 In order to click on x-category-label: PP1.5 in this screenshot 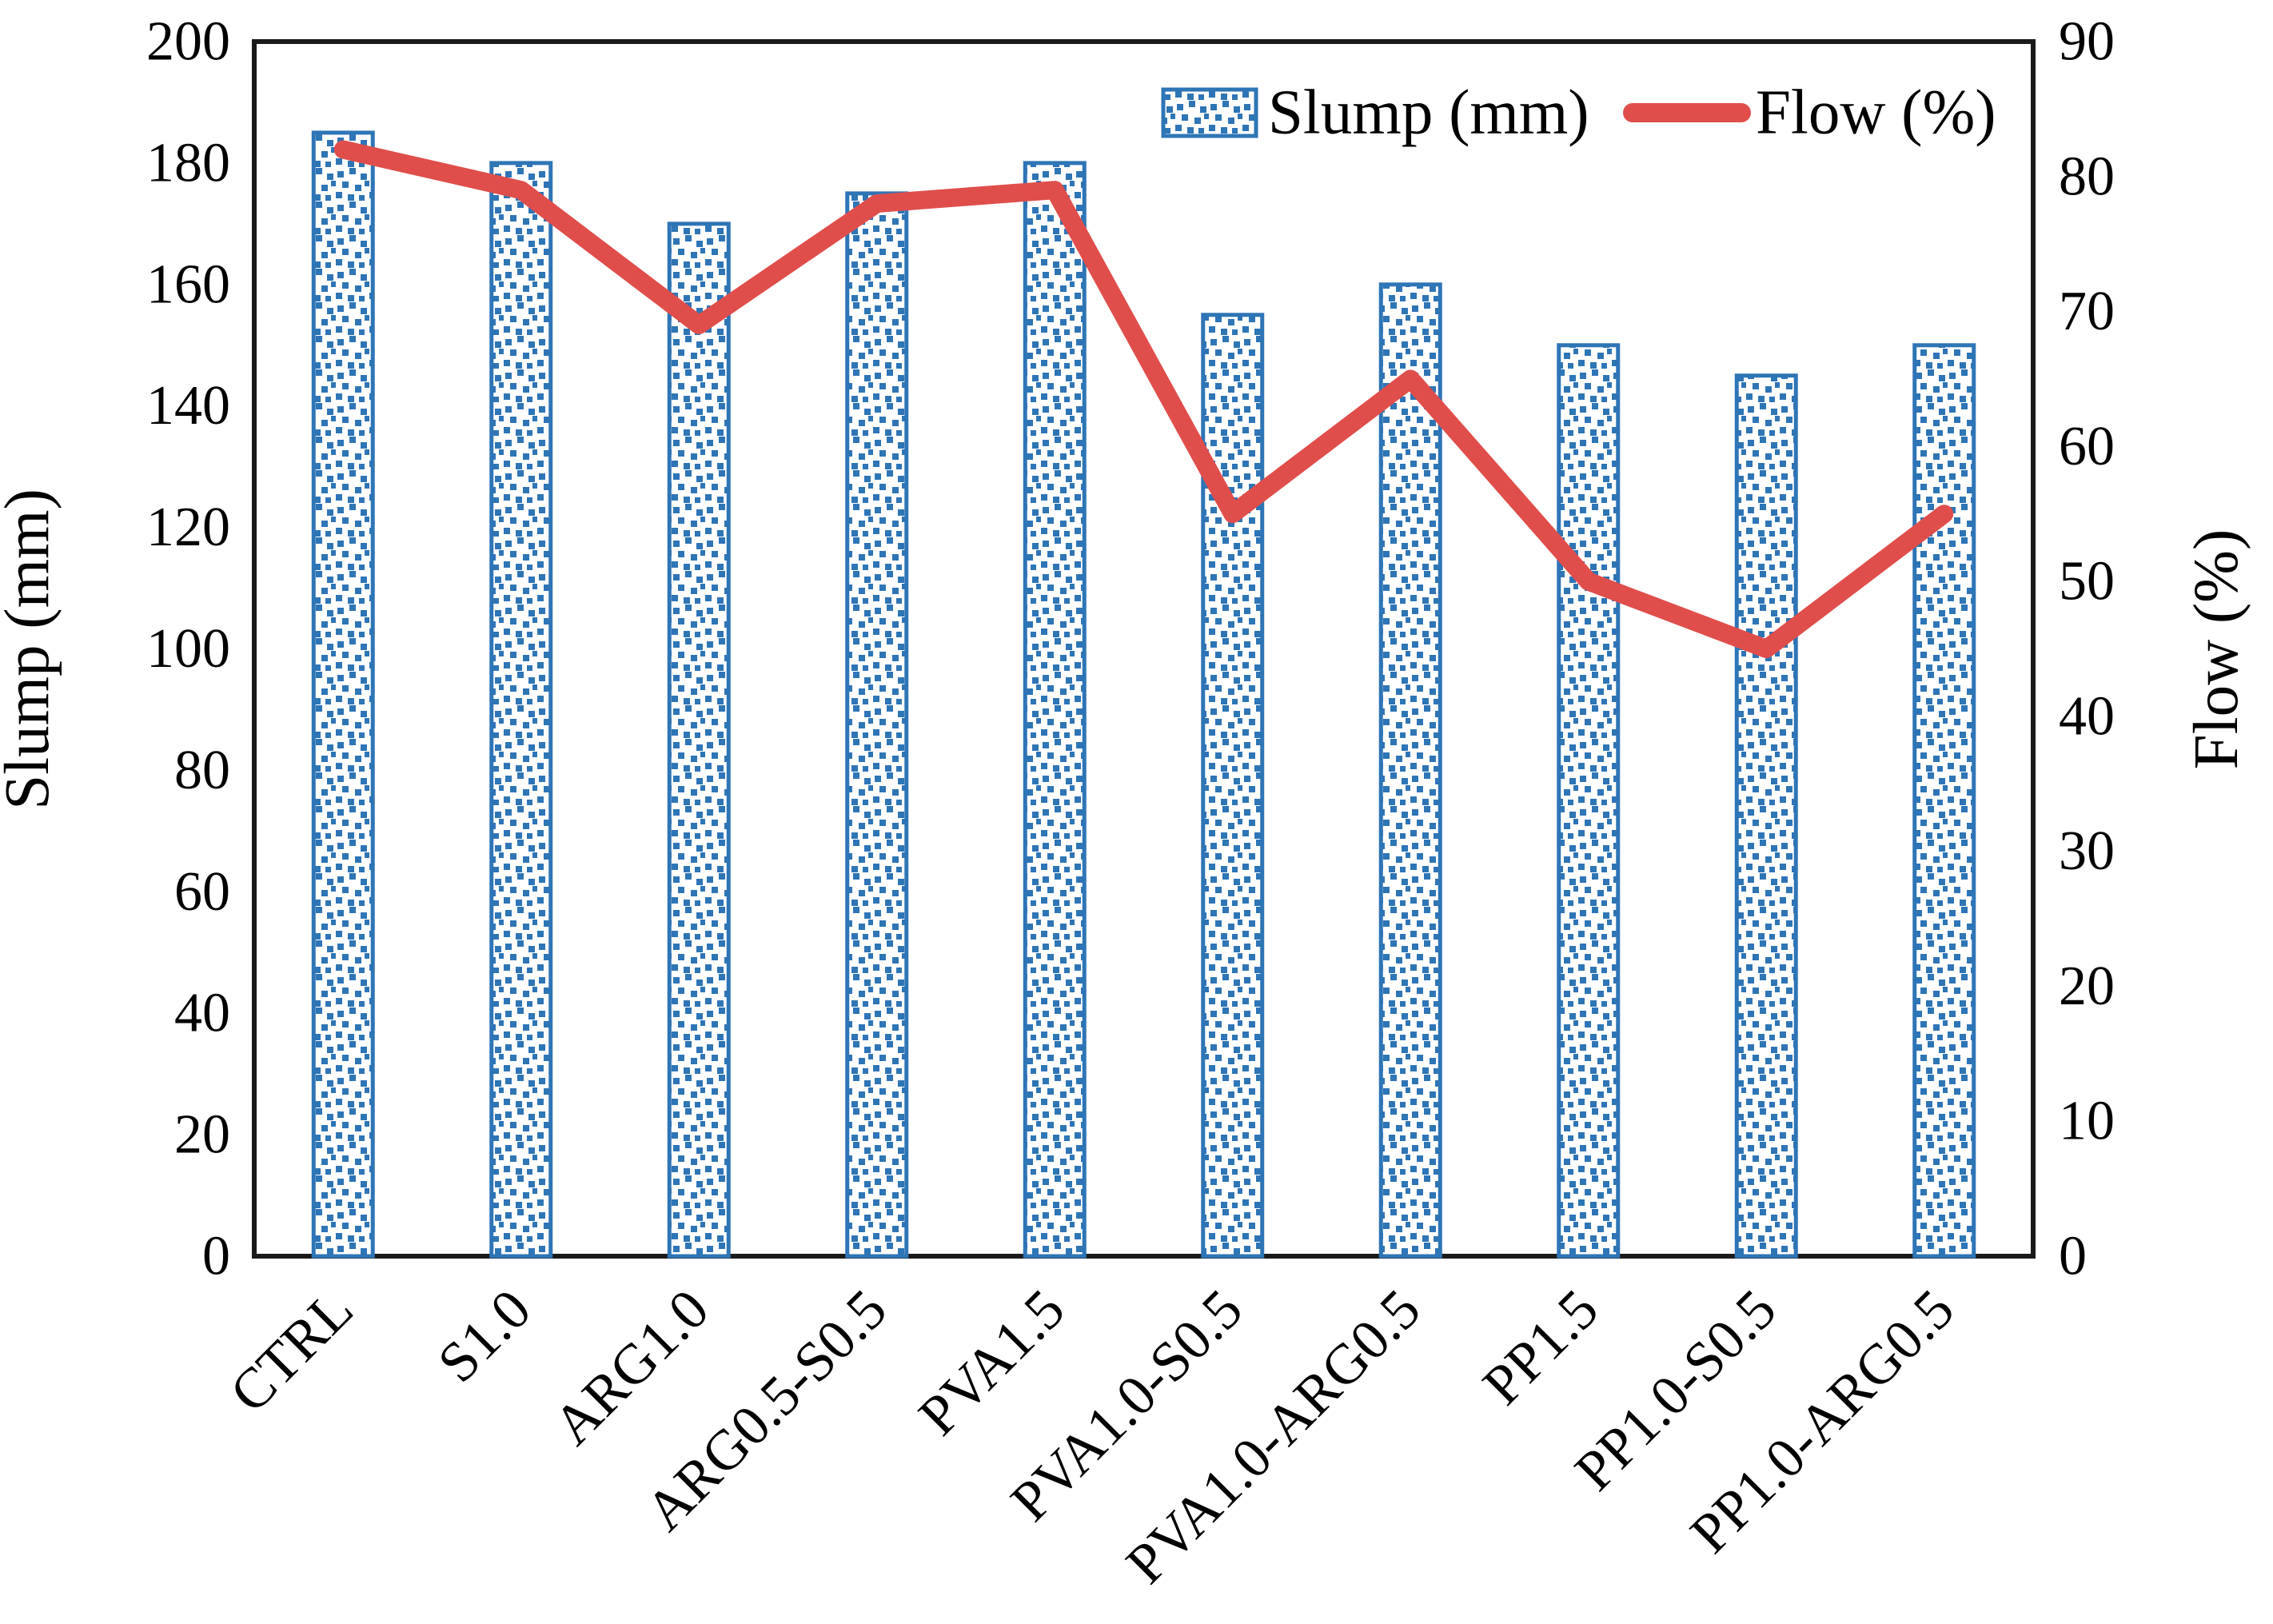, I will do `click(1541, 1348)`.